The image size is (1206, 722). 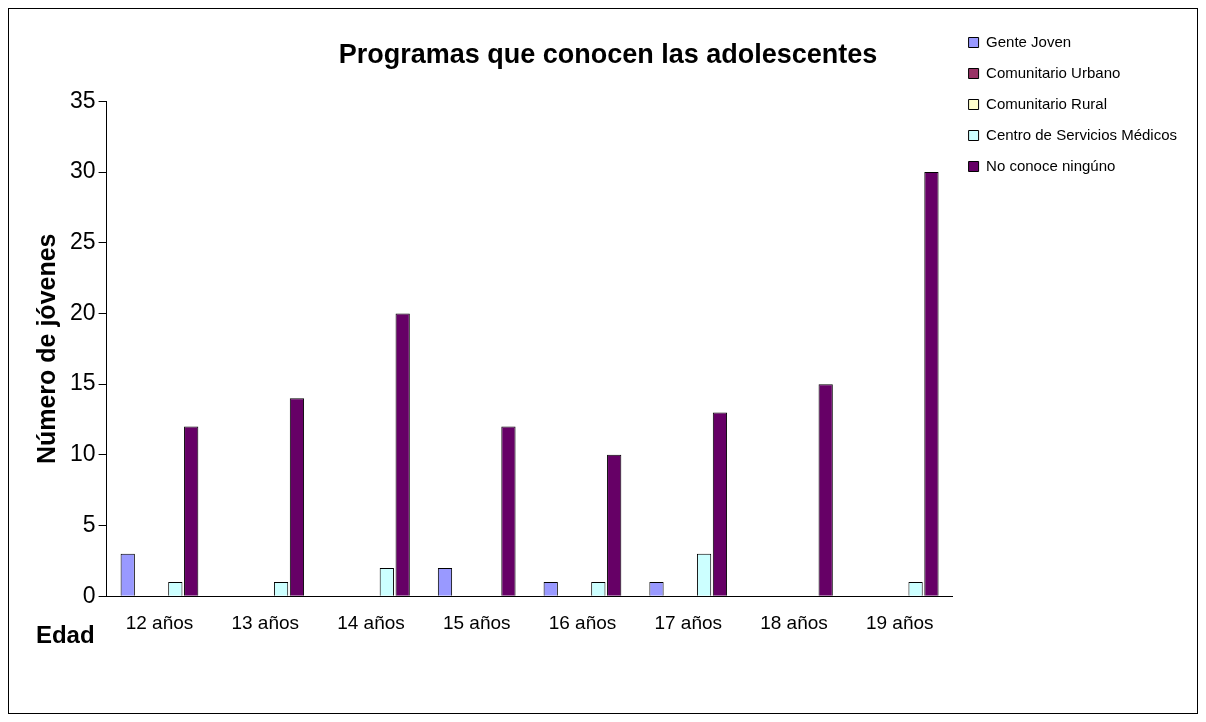 What do you see at coordinates (608, 53) in the screenshot?
I see `chart-title: Programas que conocen las adolescentes` at bounding box center [608, 53].